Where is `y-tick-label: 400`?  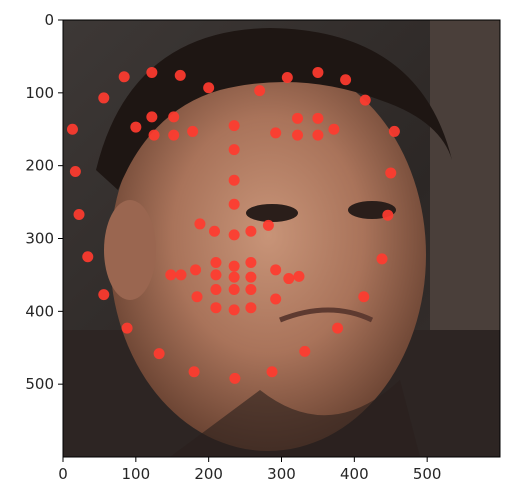
y-tick-label: 400 is located at coordinates (39, 311).